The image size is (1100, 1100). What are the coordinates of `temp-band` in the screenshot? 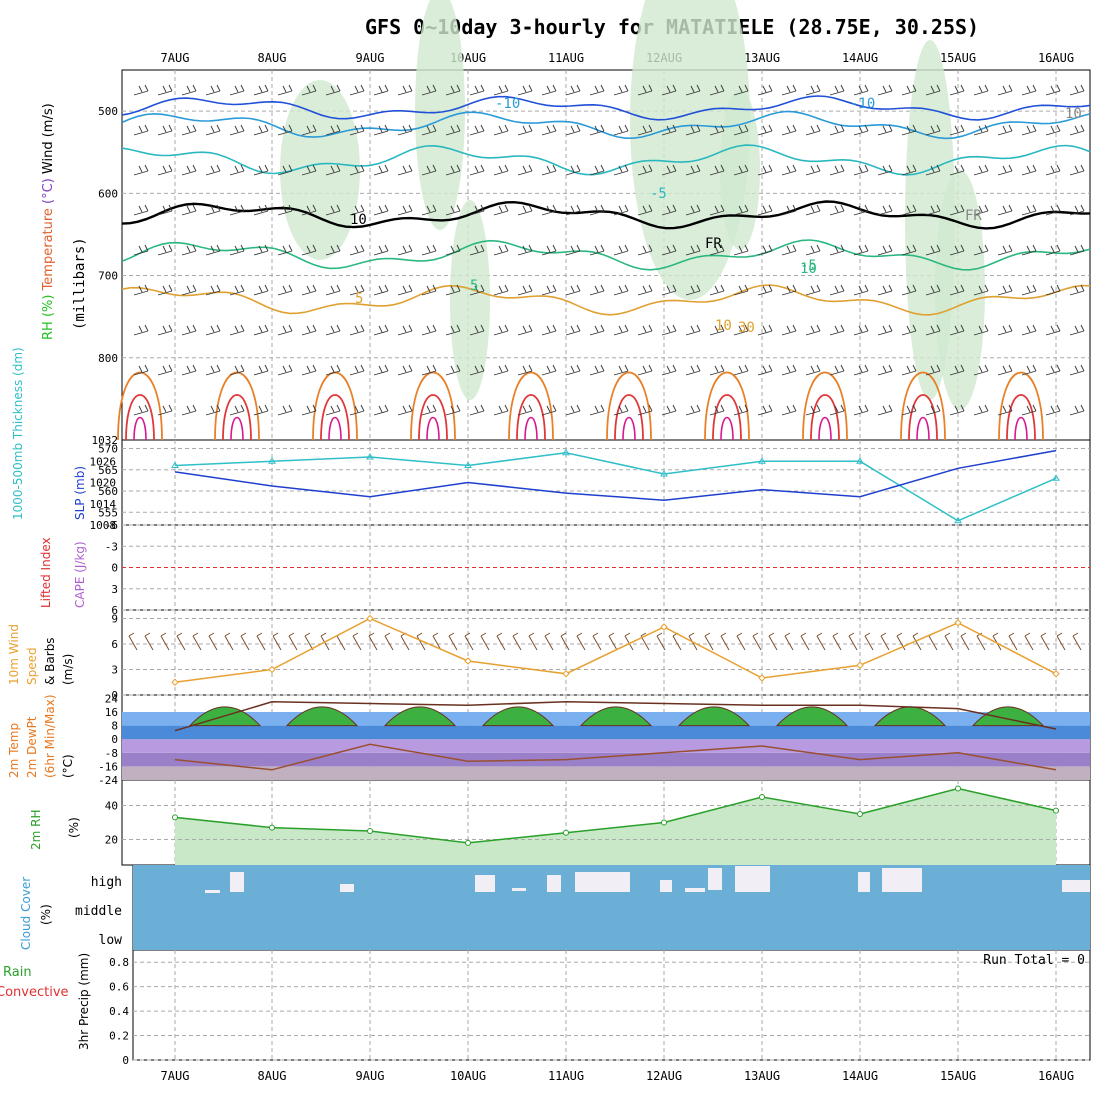 It's located at (606, 773).